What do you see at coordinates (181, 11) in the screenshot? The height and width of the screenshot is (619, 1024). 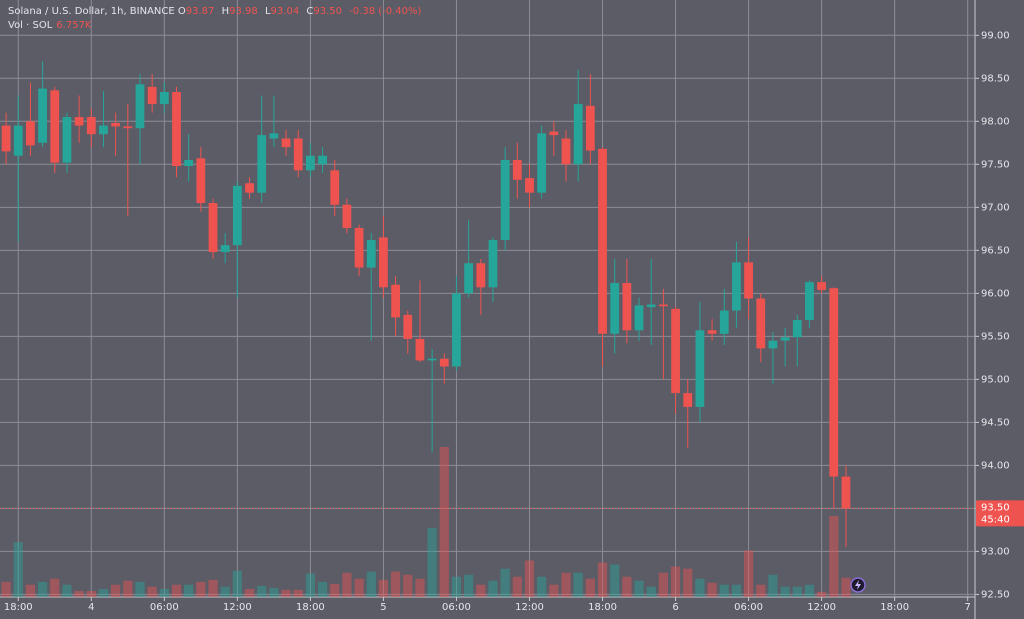 I see `open-label: O` at bounding box center [181, 11].